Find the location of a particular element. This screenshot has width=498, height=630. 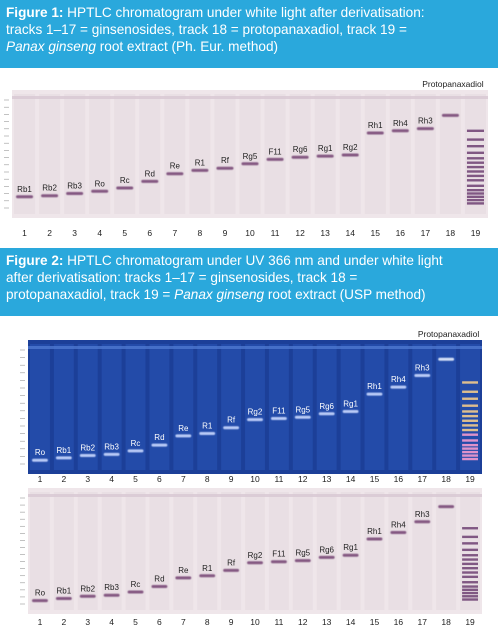

fig2-wl-band-label: Rb3 is located at coordinates (111, 587).